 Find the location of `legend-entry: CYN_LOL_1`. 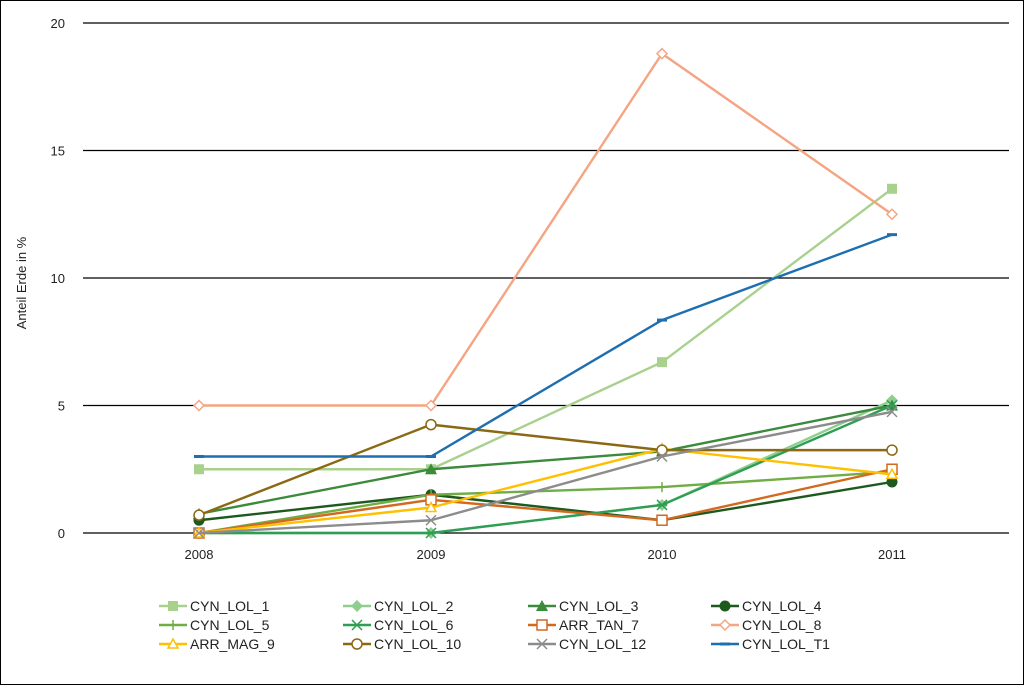

legend-entry: CYN_LOL_1 is located at coordinates (214, 606).